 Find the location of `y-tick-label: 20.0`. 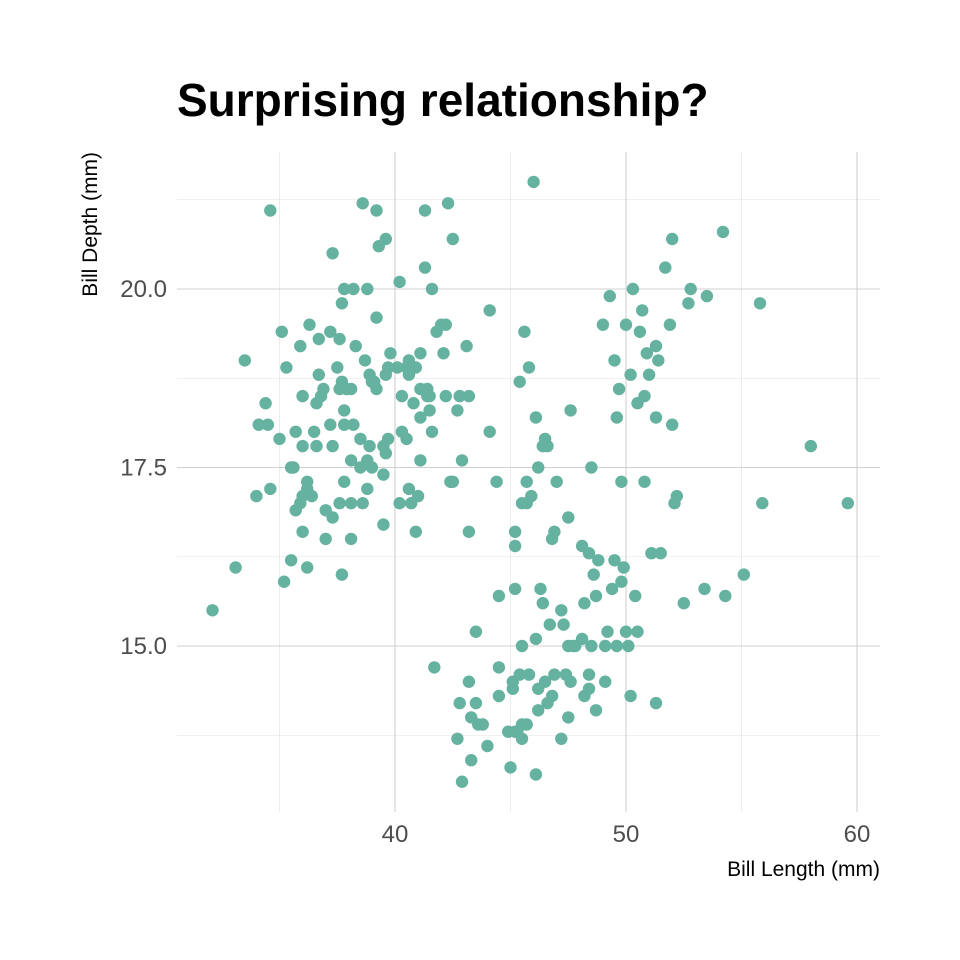

y-tick-label: 20.0 is located at coordinates (143, 289).